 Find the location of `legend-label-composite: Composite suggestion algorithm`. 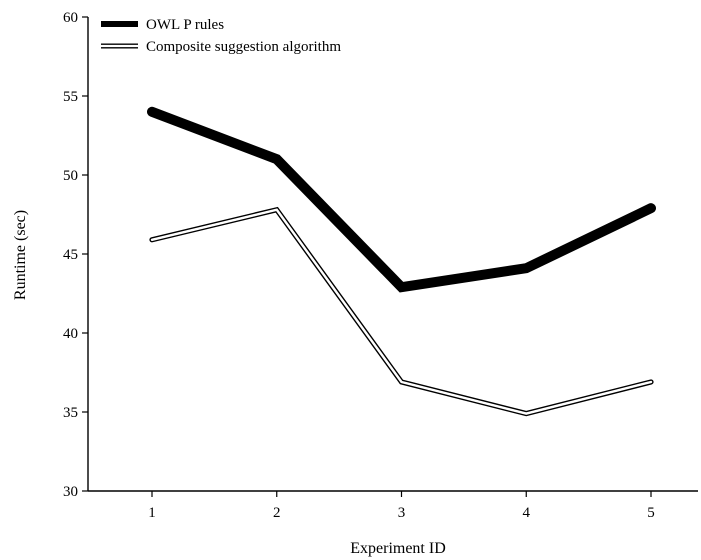

legend-label-composite: Composite suggestion algorithm is located at coordinates (243, 47).